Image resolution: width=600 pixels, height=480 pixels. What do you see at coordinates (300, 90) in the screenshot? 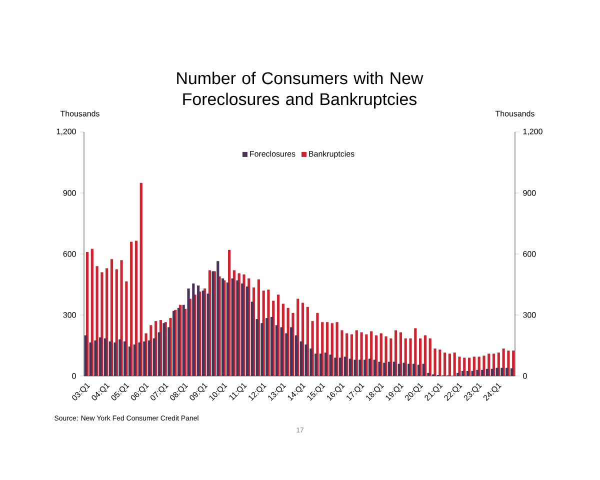
I see `chart-title: Number of Consumers with New Foreclosures and Bankruptcies` at bounding box center [300, 90].